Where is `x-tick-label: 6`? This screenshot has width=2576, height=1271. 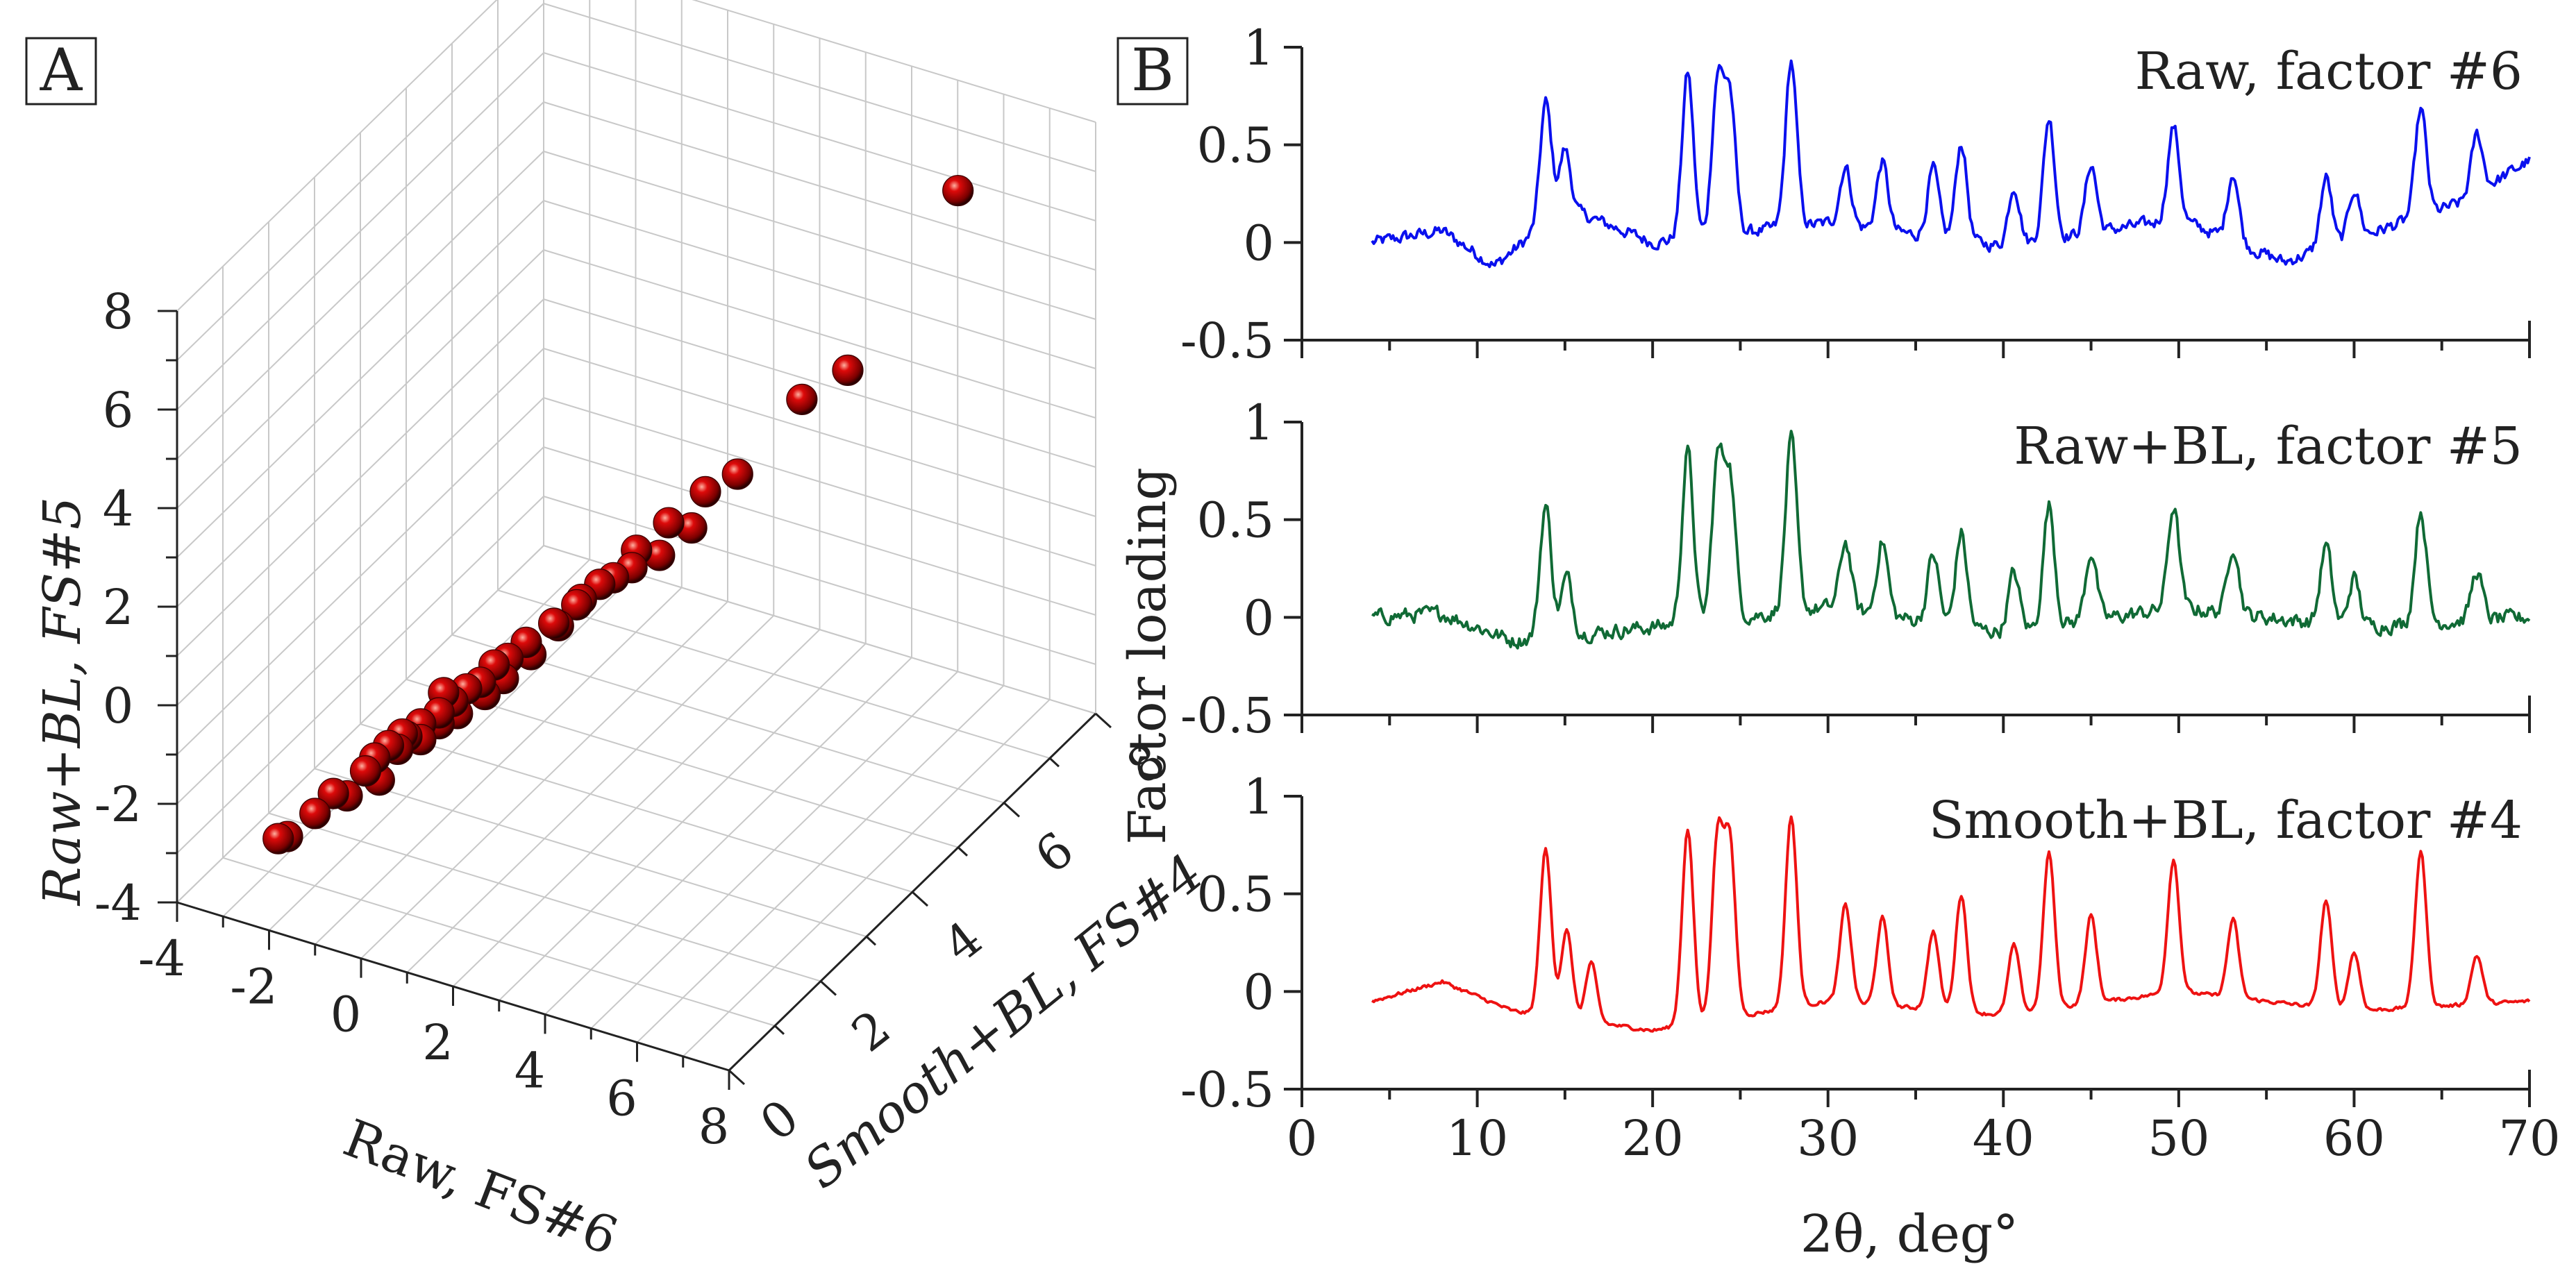 x-tick-label: 6 is located at coordinates (621, 1098).